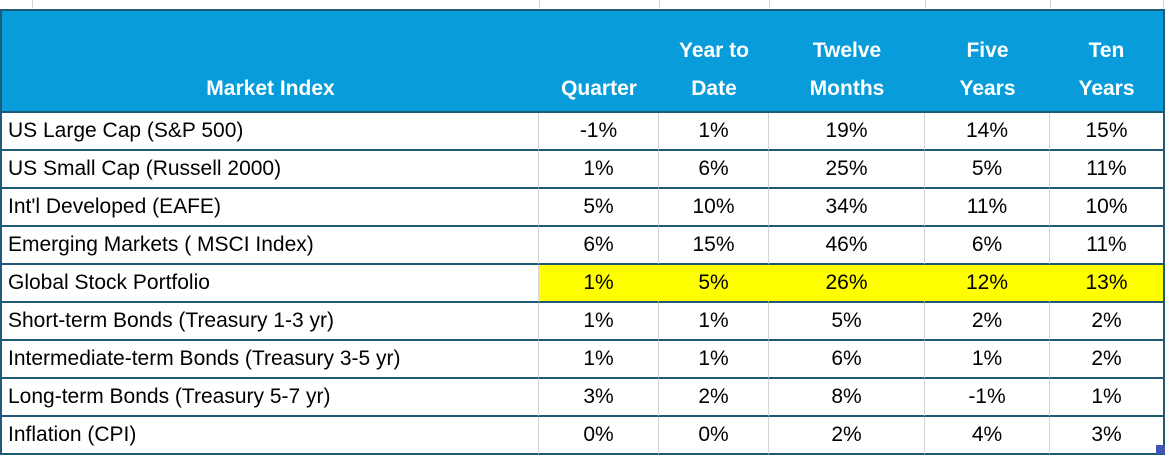 The height and width of the screenshot is (458, 1174). Describe the element at coordinates (987, 208) in the screenshot. I see `cell-five-years: 11%` at that location.